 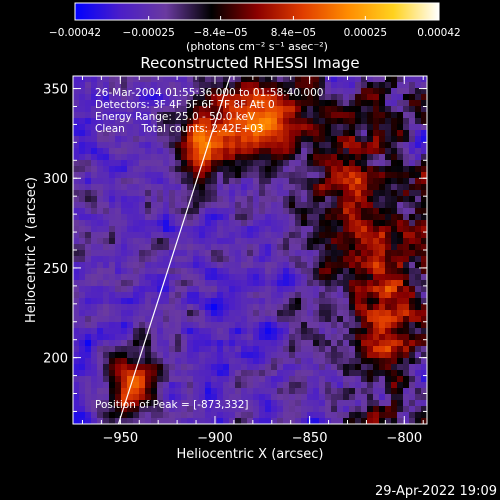 What do you see at coordinates (149, 33) in the screenshot?
I see `colorbar-tick-label: −0.00025` at bounding box center [149, 33].